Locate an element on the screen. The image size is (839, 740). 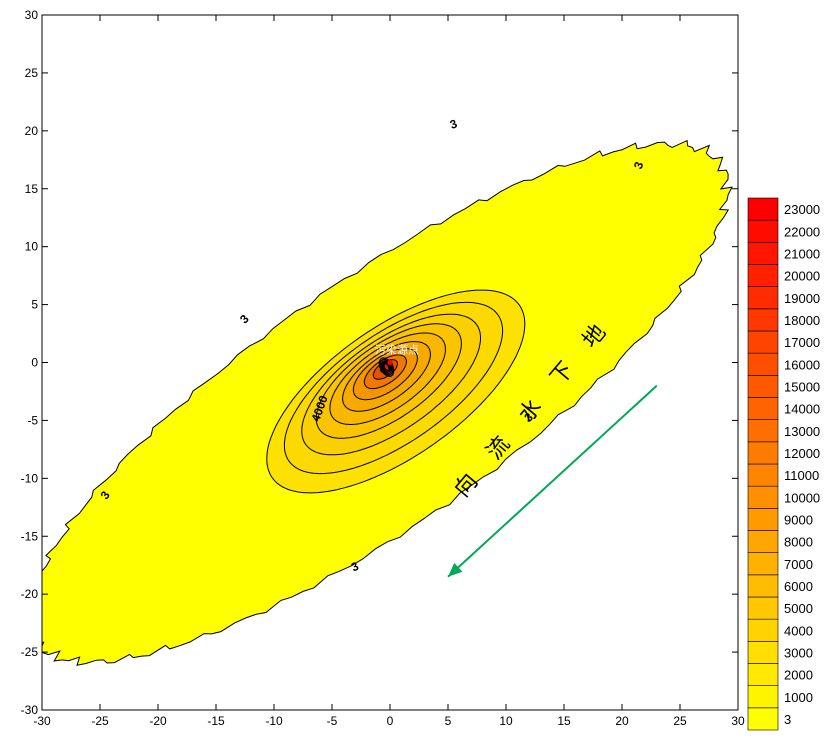
colorbar-label: 12000 is located at coordinates (802, 453).